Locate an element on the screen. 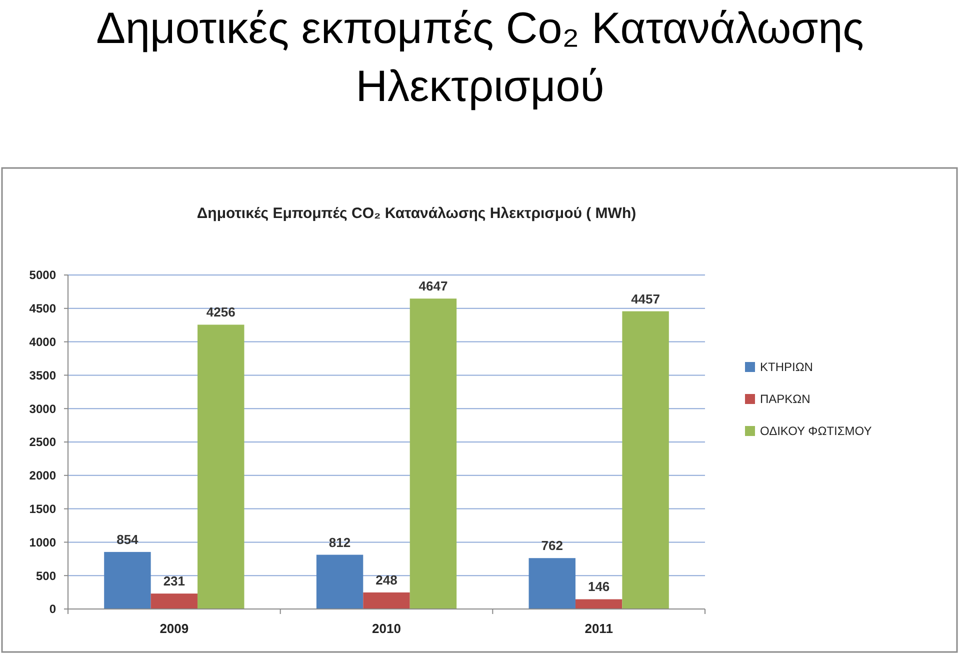 This screenshot has height=655, width=960. data-label: 4457 is located at coordinates (645, 298).